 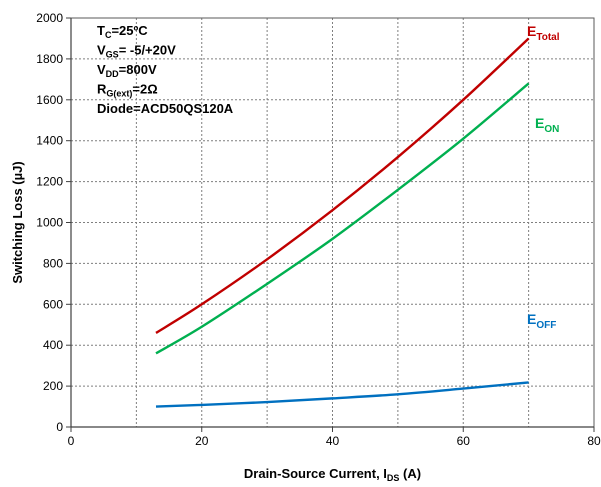 What do you see at coordinates (127, 70) in the screenshot?
I see `condition-line: VDD=800V` at bounding box center [127, 70].